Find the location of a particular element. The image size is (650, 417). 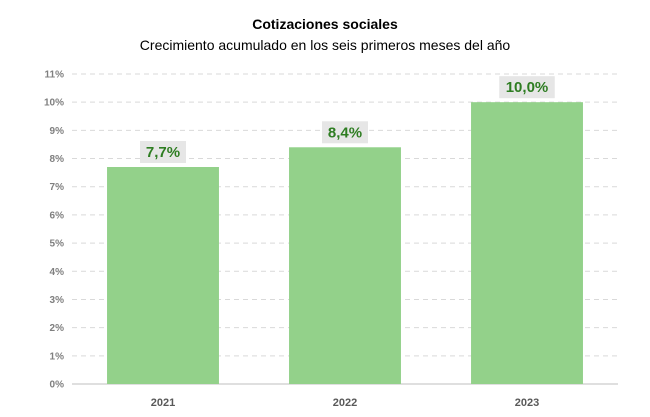

y-tick-label: 6% is located at coordinates (57, 215).